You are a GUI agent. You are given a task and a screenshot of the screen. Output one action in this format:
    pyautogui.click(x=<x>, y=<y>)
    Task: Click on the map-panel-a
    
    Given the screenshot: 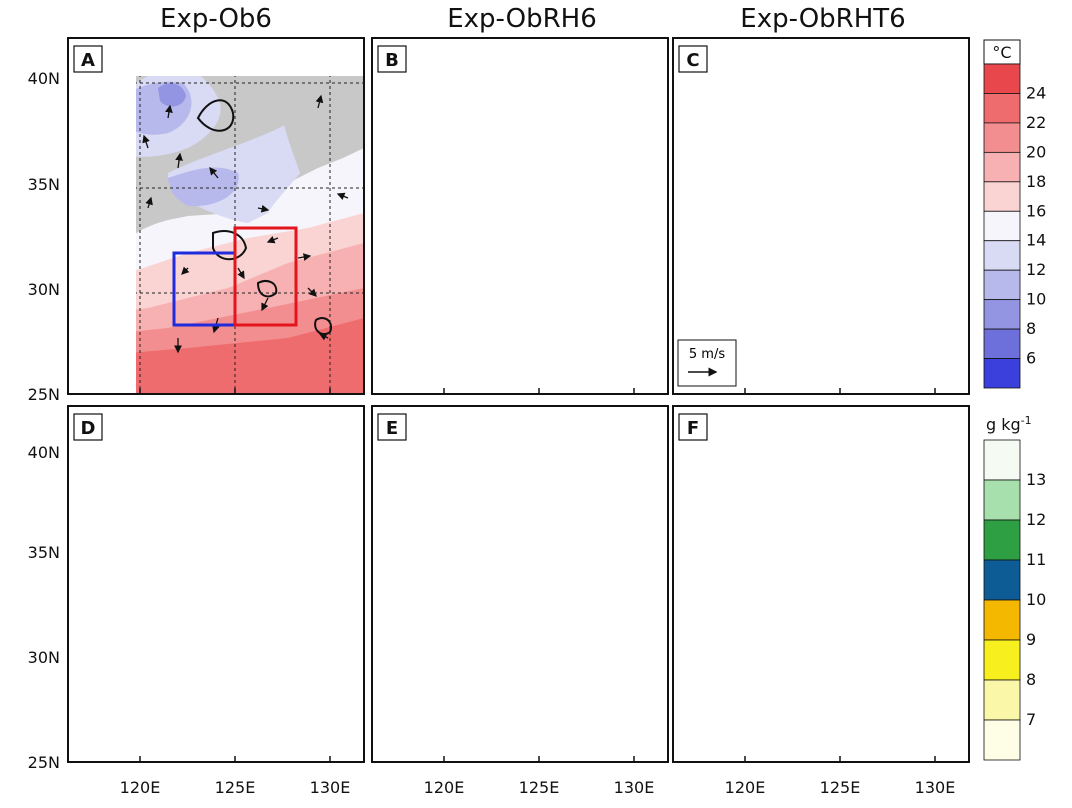 What is the action you would take?
    pyautogui.click(x=246, y=235)
    